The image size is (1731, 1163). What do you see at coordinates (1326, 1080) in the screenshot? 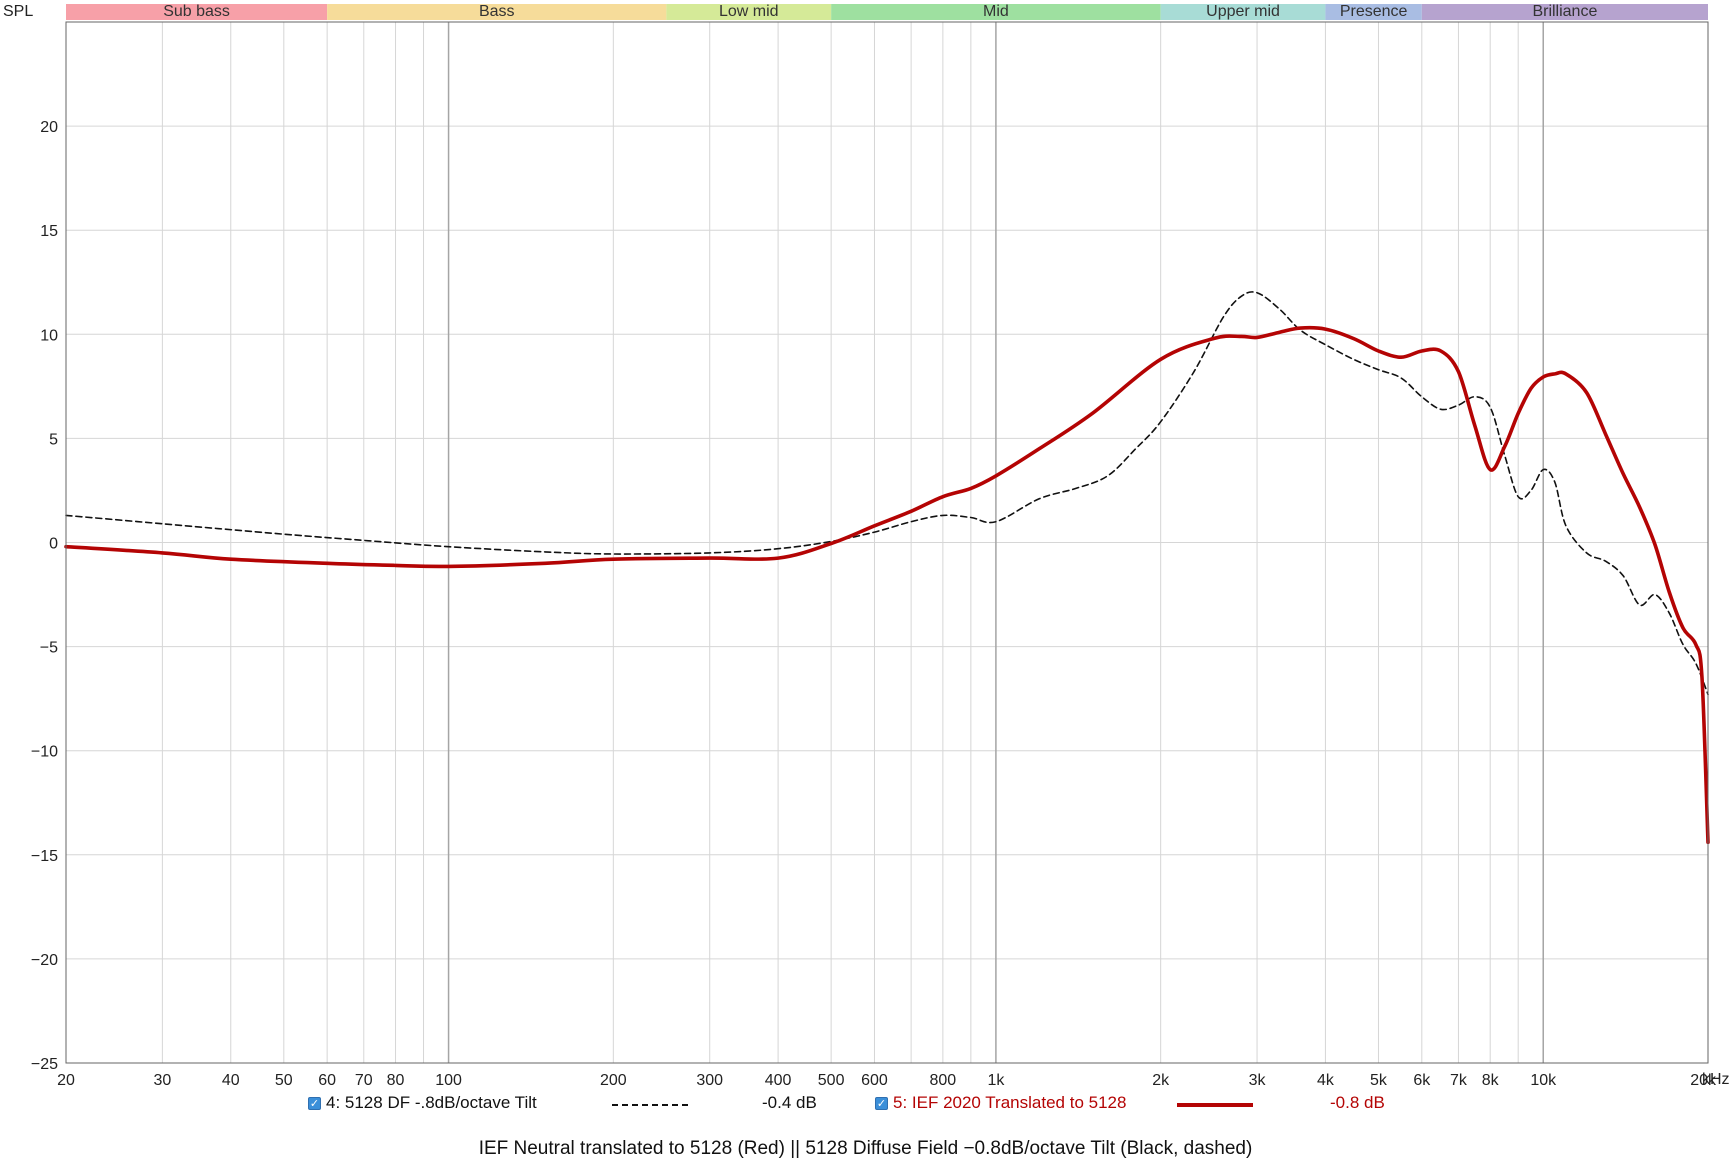
I see `x-tick-label: 4k` at bounding box center [1326, 1080].